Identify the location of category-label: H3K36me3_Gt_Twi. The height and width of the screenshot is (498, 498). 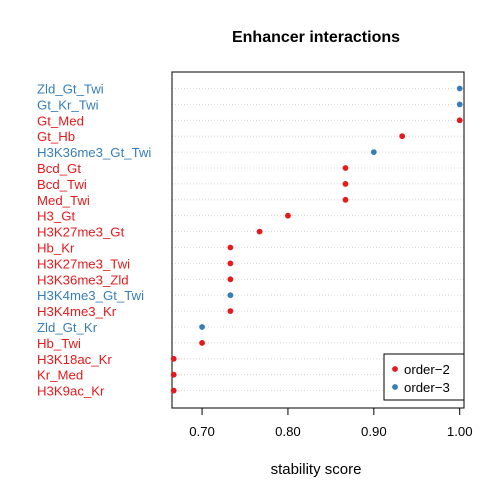
(94, 152).